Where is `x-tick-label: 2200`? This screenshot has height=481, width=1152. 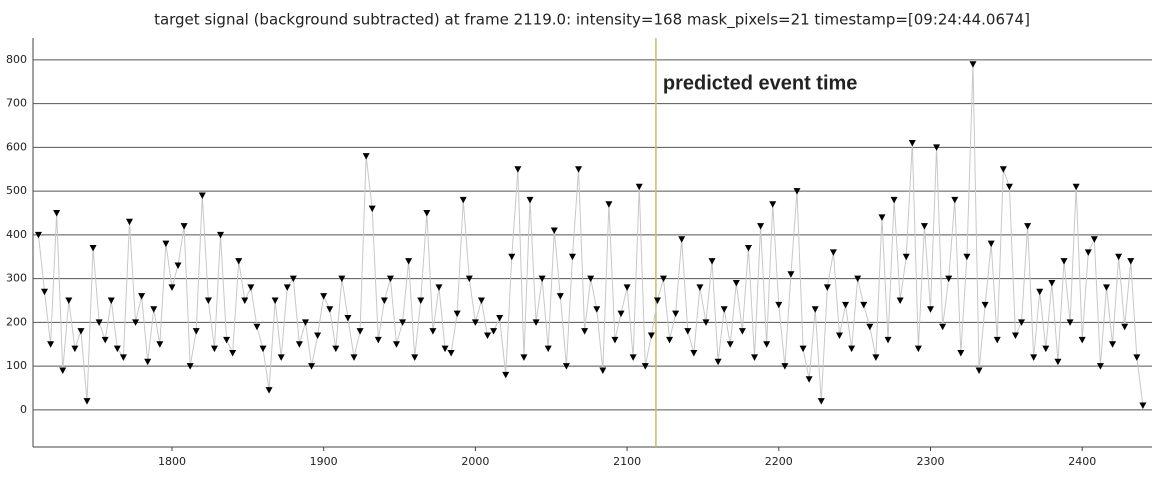 x-tick-label: 2200 is located at coordinates (779, 461).